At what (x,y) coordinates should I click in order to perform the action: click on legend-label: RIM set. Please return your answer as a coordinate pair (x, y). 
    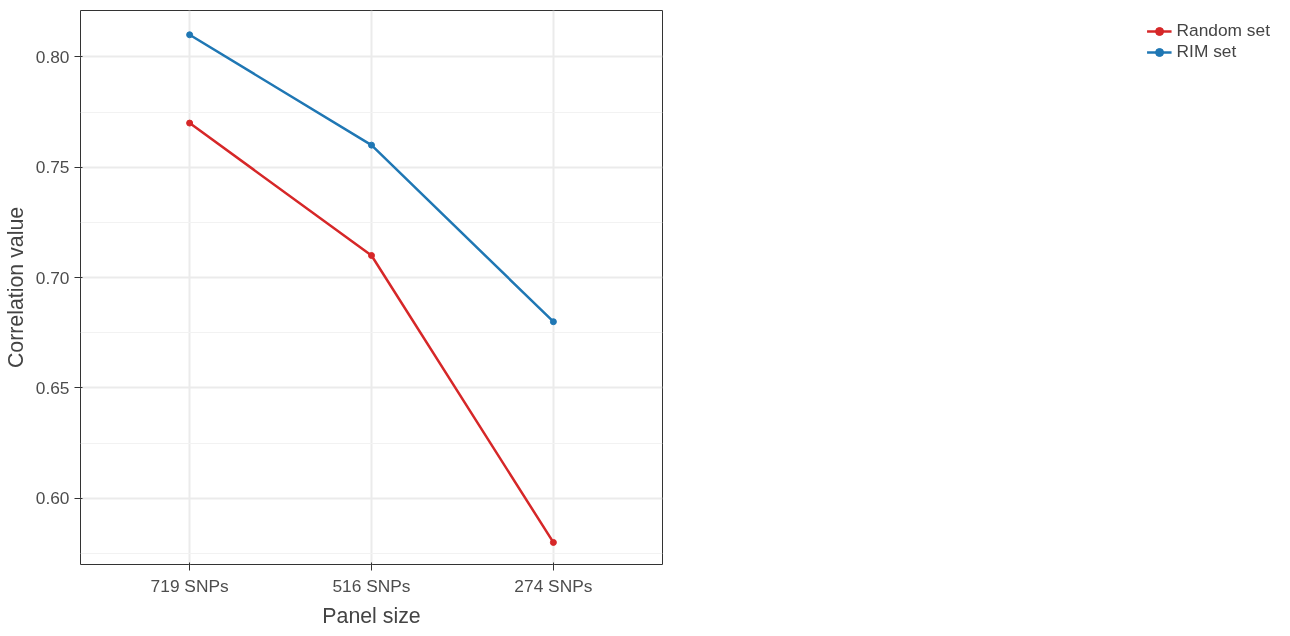
    Looking at the image, I should click on (1206, 51).